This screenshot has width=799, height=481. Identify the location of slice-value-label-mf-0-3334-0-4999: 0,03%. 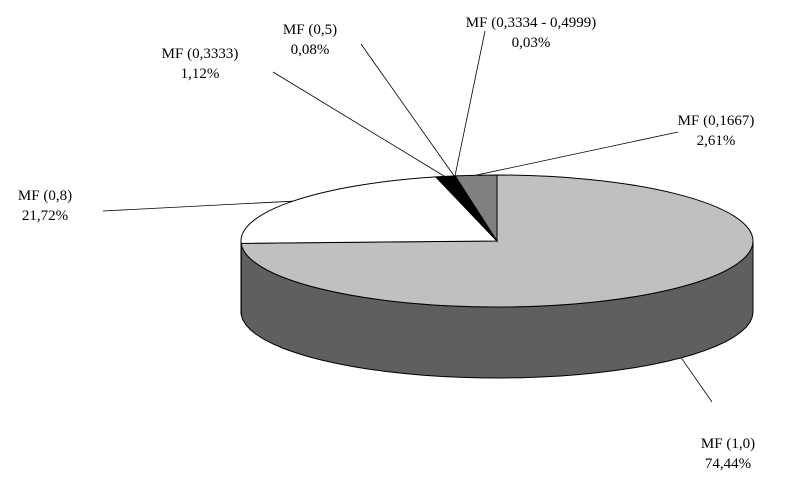
(531, 43).